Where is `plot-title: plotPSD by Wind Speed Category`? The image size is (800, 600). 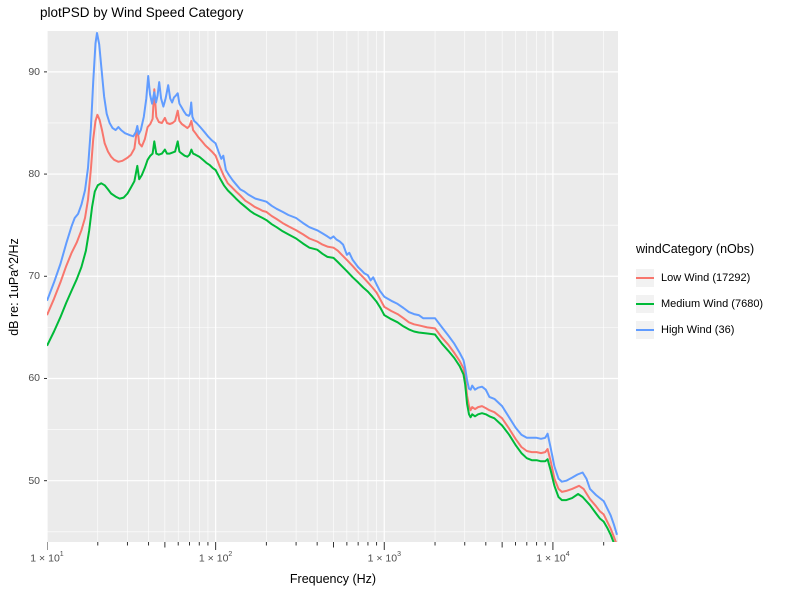 plot-title: plotPSD by Wind Speed Category is located at coordinates (142, 12).